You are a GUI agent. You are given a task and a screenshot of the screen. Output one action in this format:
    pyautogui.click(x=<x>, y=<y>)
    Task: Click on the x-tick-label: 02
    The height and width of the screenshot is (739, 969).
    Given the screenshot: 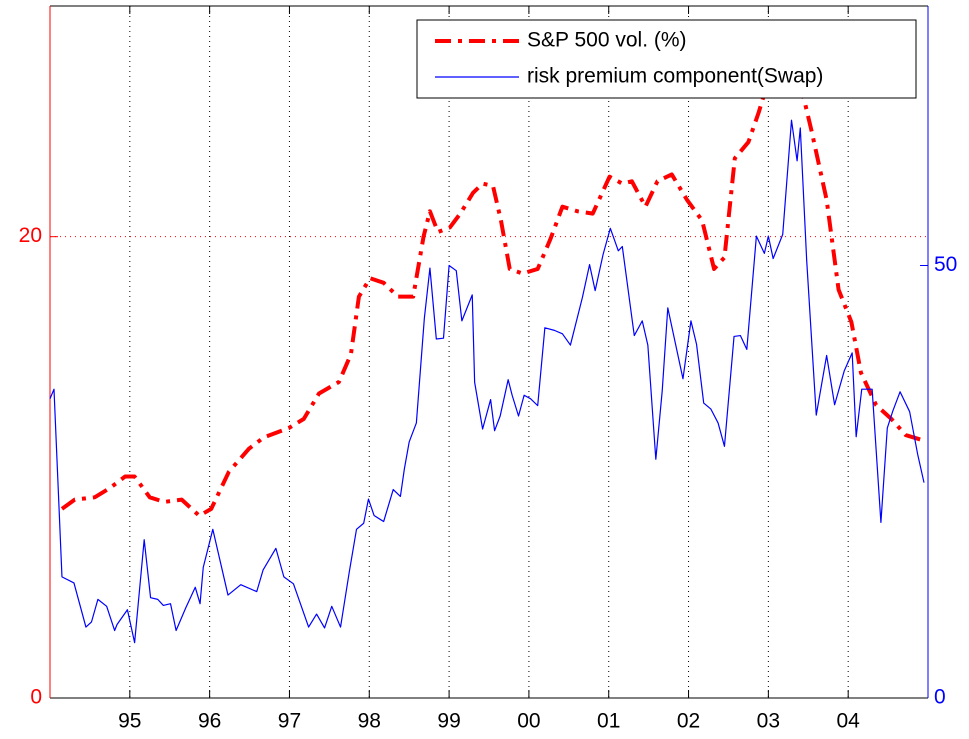 What is the action you would take?
    pyautogui.click(x=688, y=721)
    